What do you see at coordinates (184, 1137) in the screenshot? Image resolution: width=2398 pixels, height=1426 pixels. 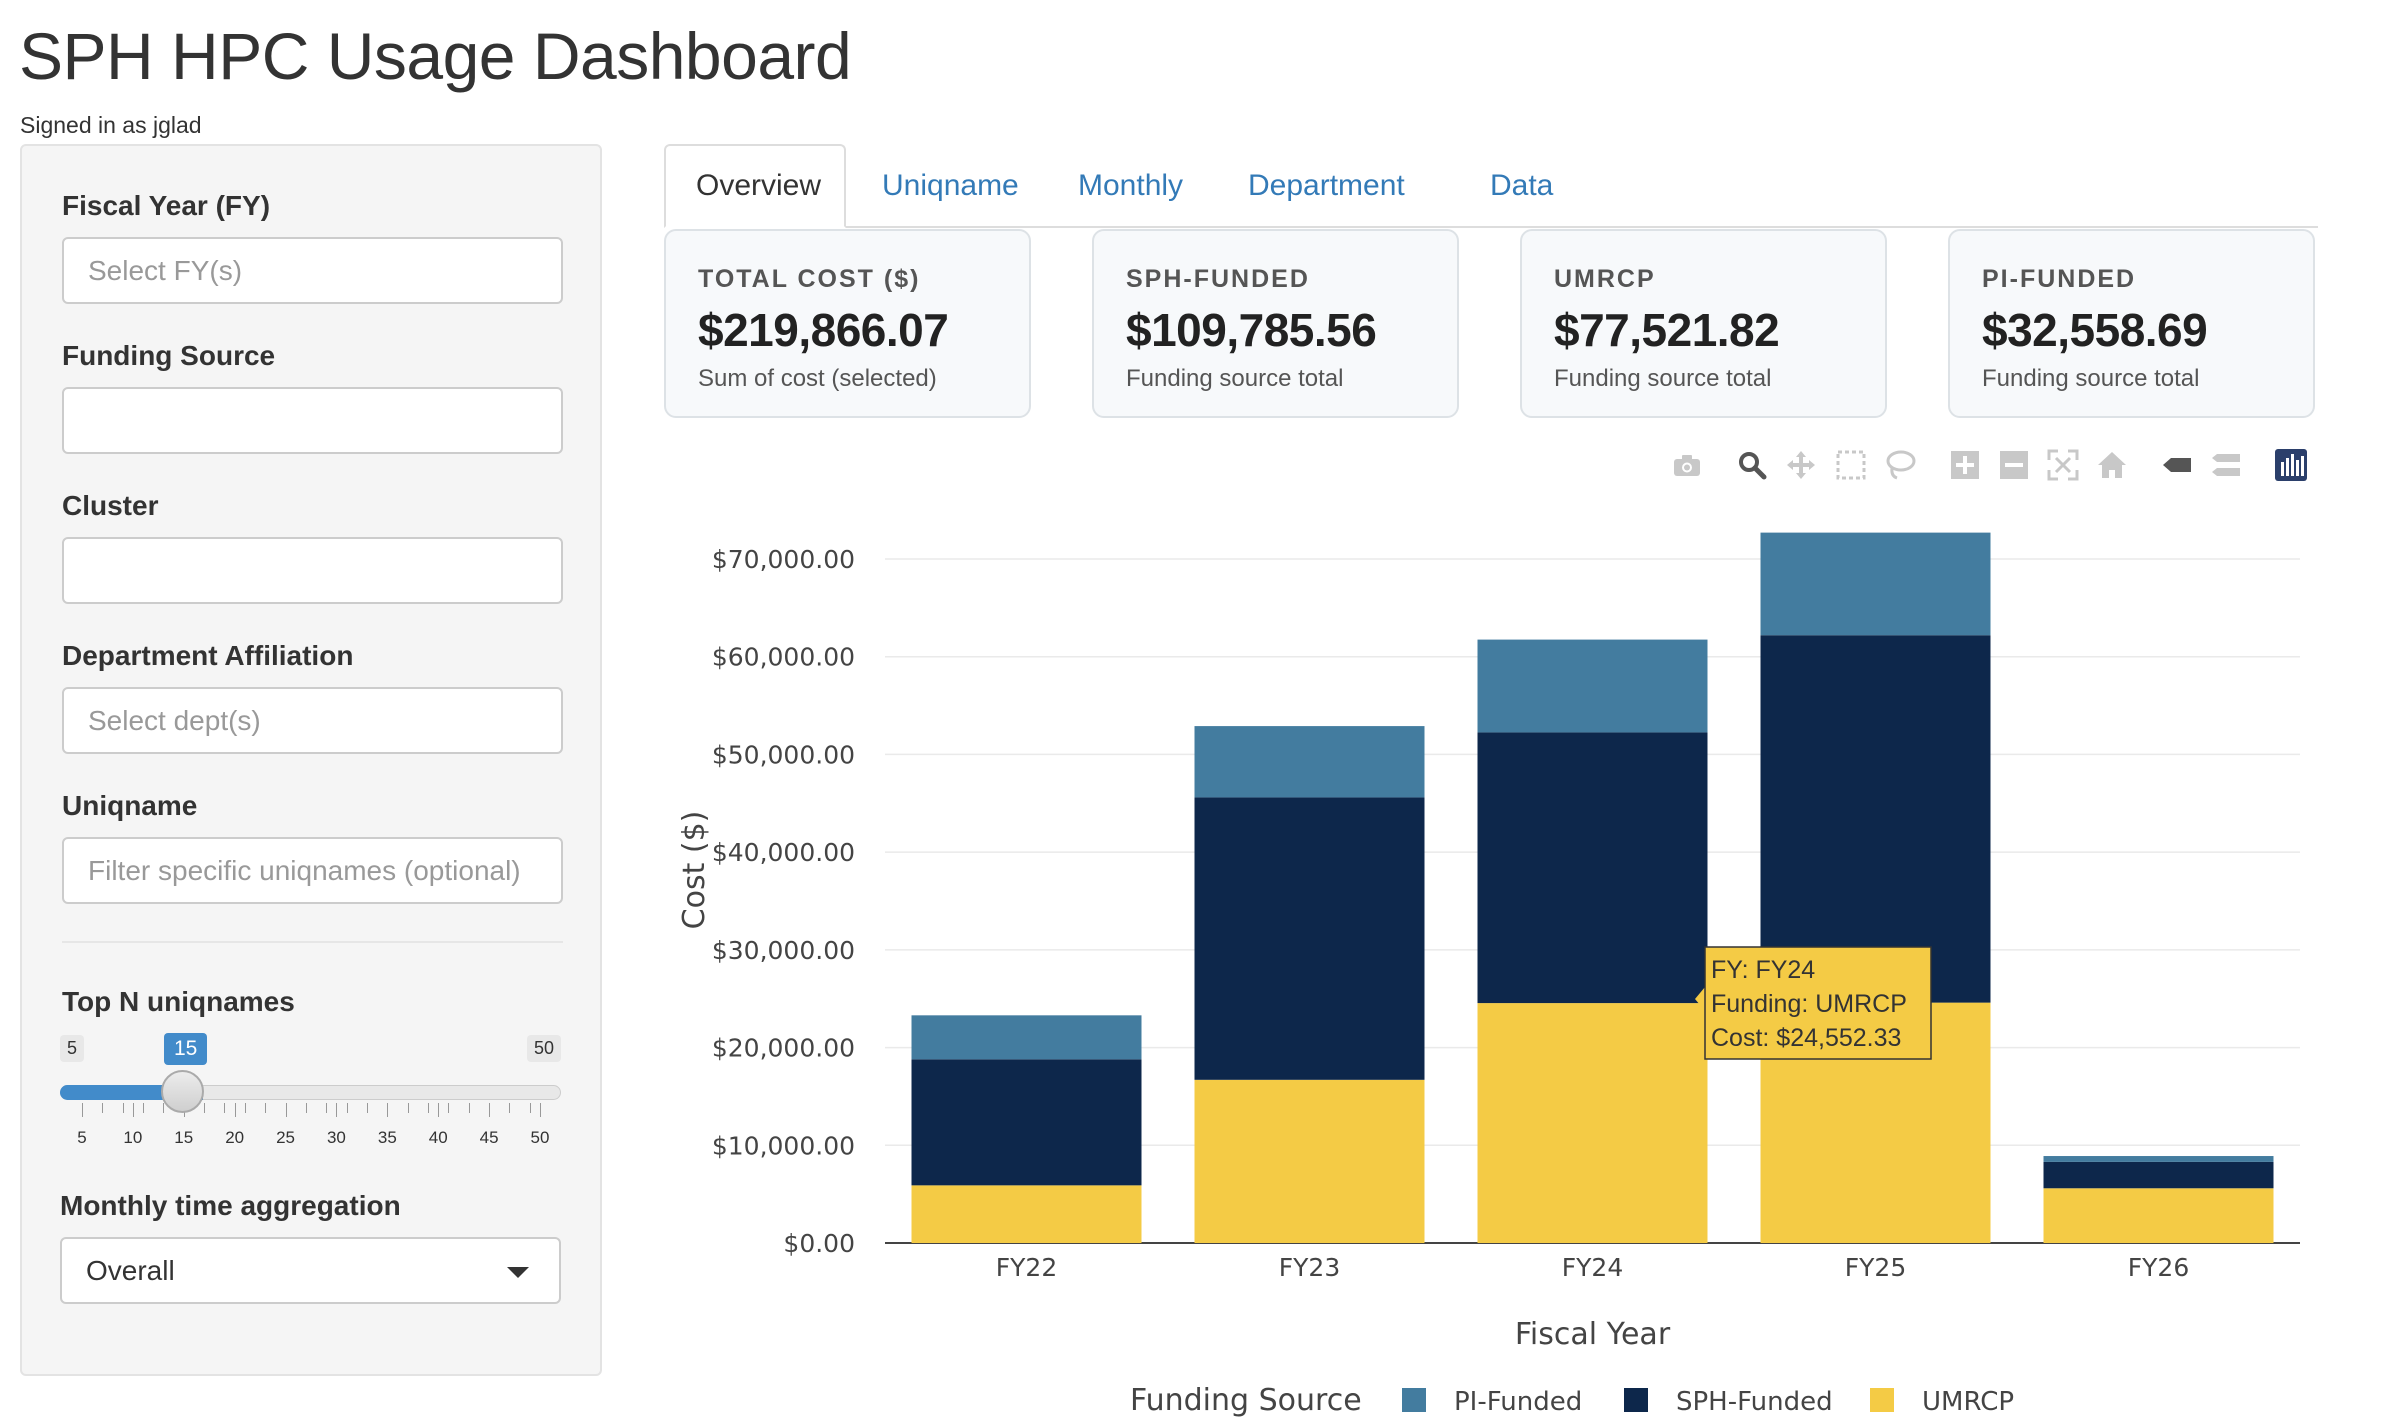 I see `slider-tick-label: 15` at bounding box center [184, 1137].